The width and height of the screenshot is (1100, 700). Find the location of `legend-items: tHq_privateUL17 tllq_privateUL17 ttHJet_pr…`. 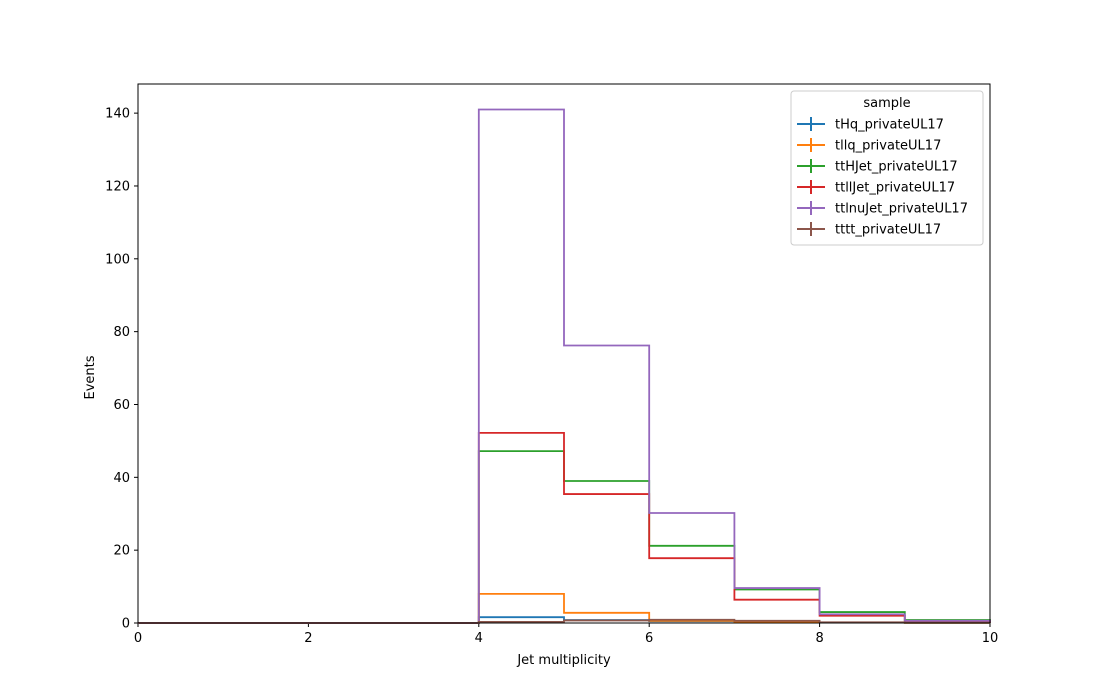

legend-items: tHq_privateUL17 tllq_privateUL17 ttHJet_pr… is located at coordinates (882, 177).